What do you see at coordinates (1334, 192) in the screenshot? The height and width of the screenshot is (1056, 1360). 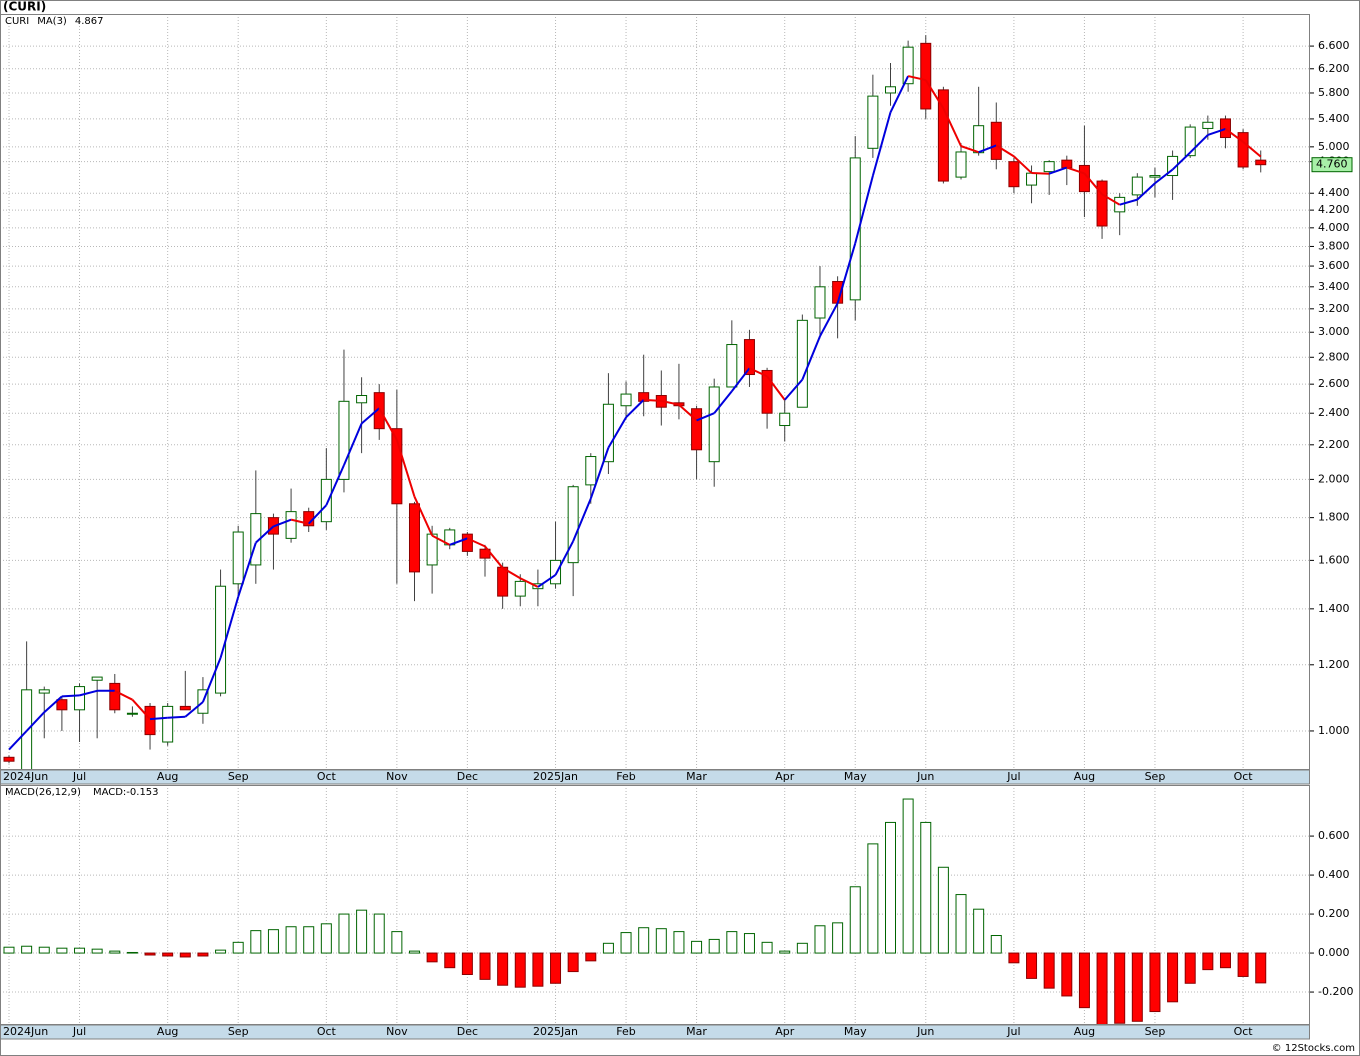 I see `y-tick-label: 4.400` at bounding box center [1334, 192].